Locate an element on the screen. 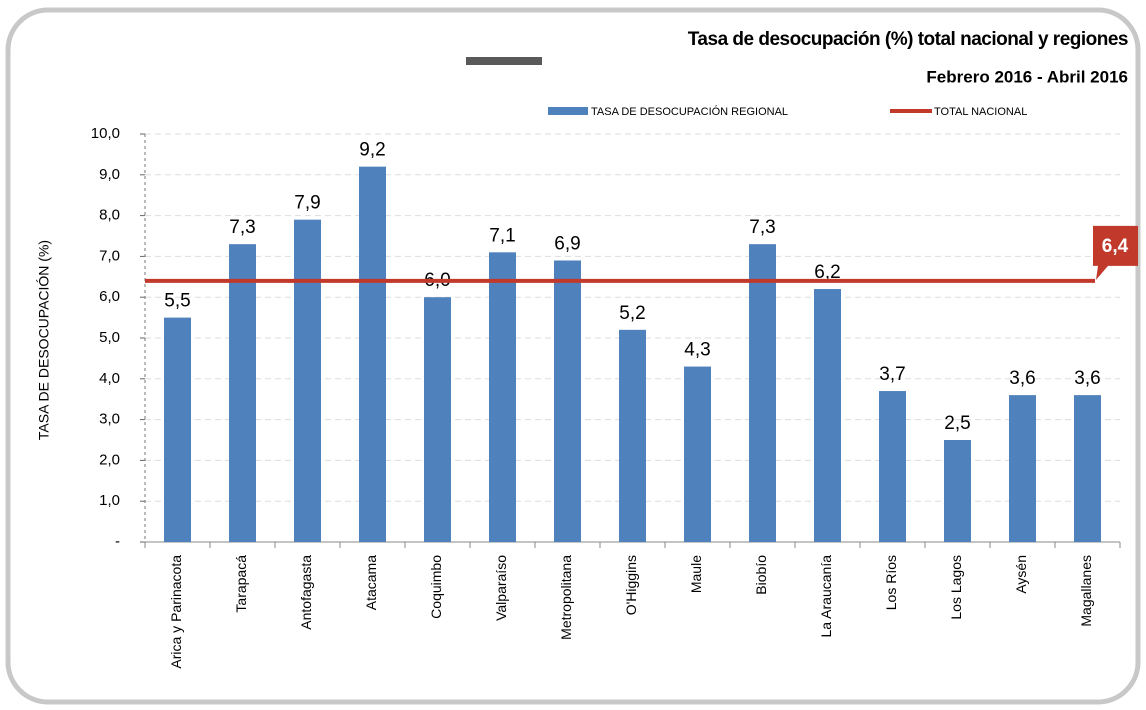 This screenshot has height=710, width=1146. value-label: 7,1 is located at coordinates (502, 235).